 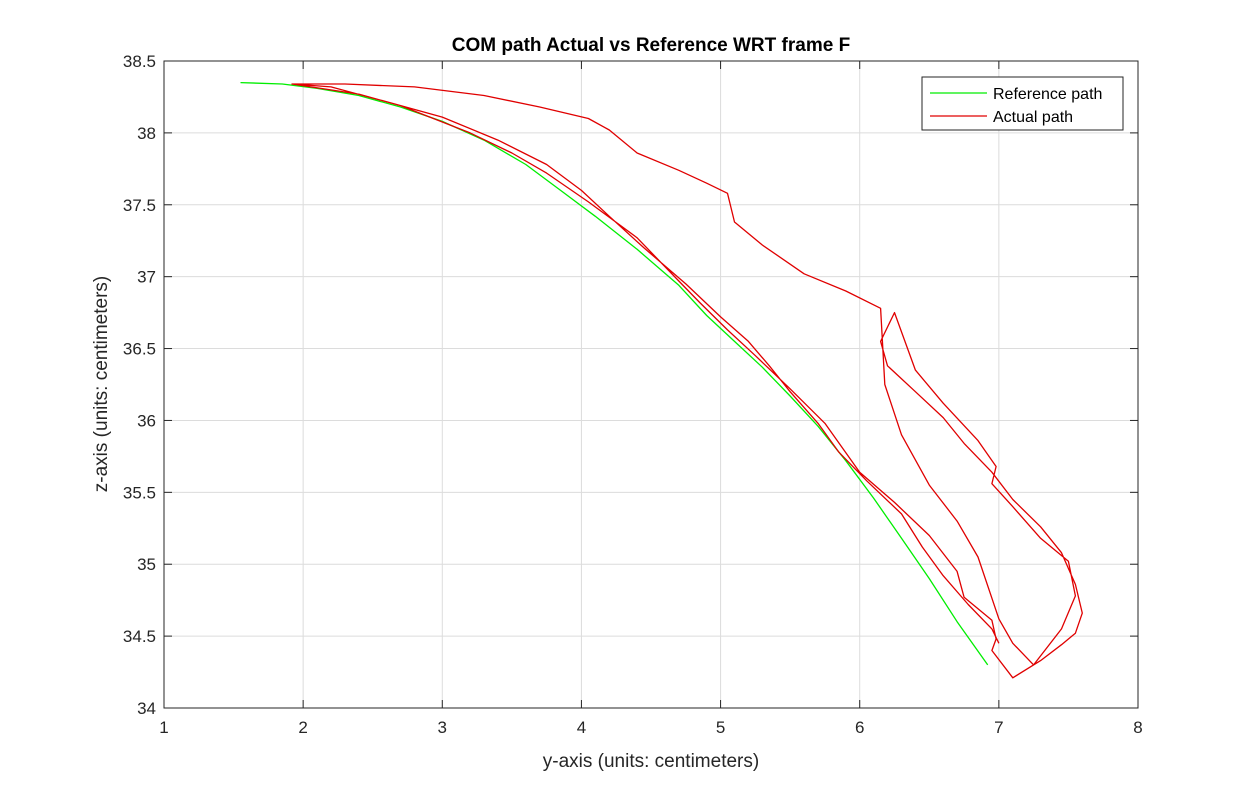 What do you see at coordinates (139, 349) in the screenshot?
I see `y-tick-label: 36.5` at bounding box center [139, 349].